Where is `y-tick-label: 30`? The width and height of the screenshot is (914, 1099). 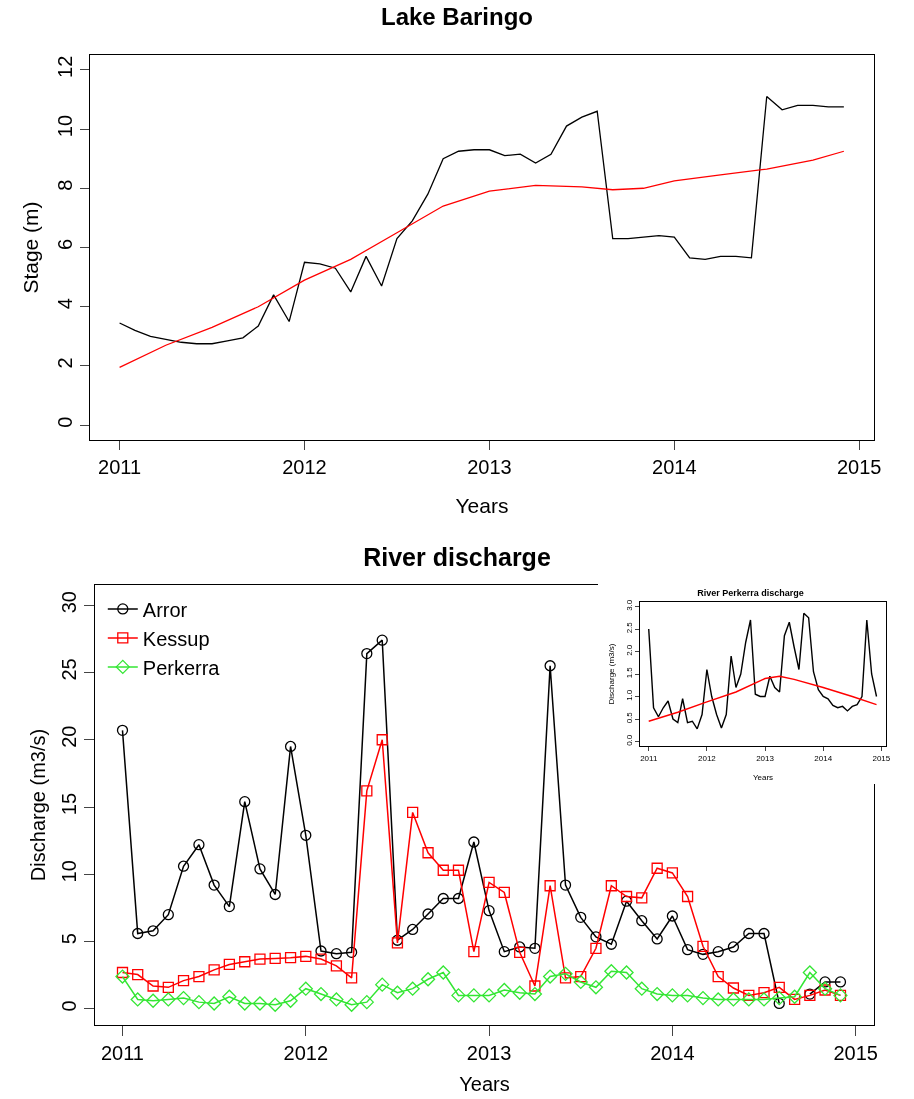
y-tick-label: 30 is located at coordinates (69, 602).